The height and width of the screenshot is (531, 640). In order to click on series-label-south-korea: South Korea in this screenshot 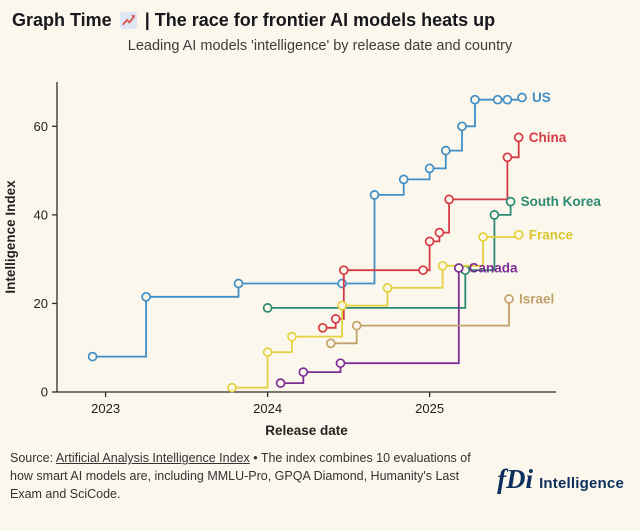, I will do `click(561, 201)`.